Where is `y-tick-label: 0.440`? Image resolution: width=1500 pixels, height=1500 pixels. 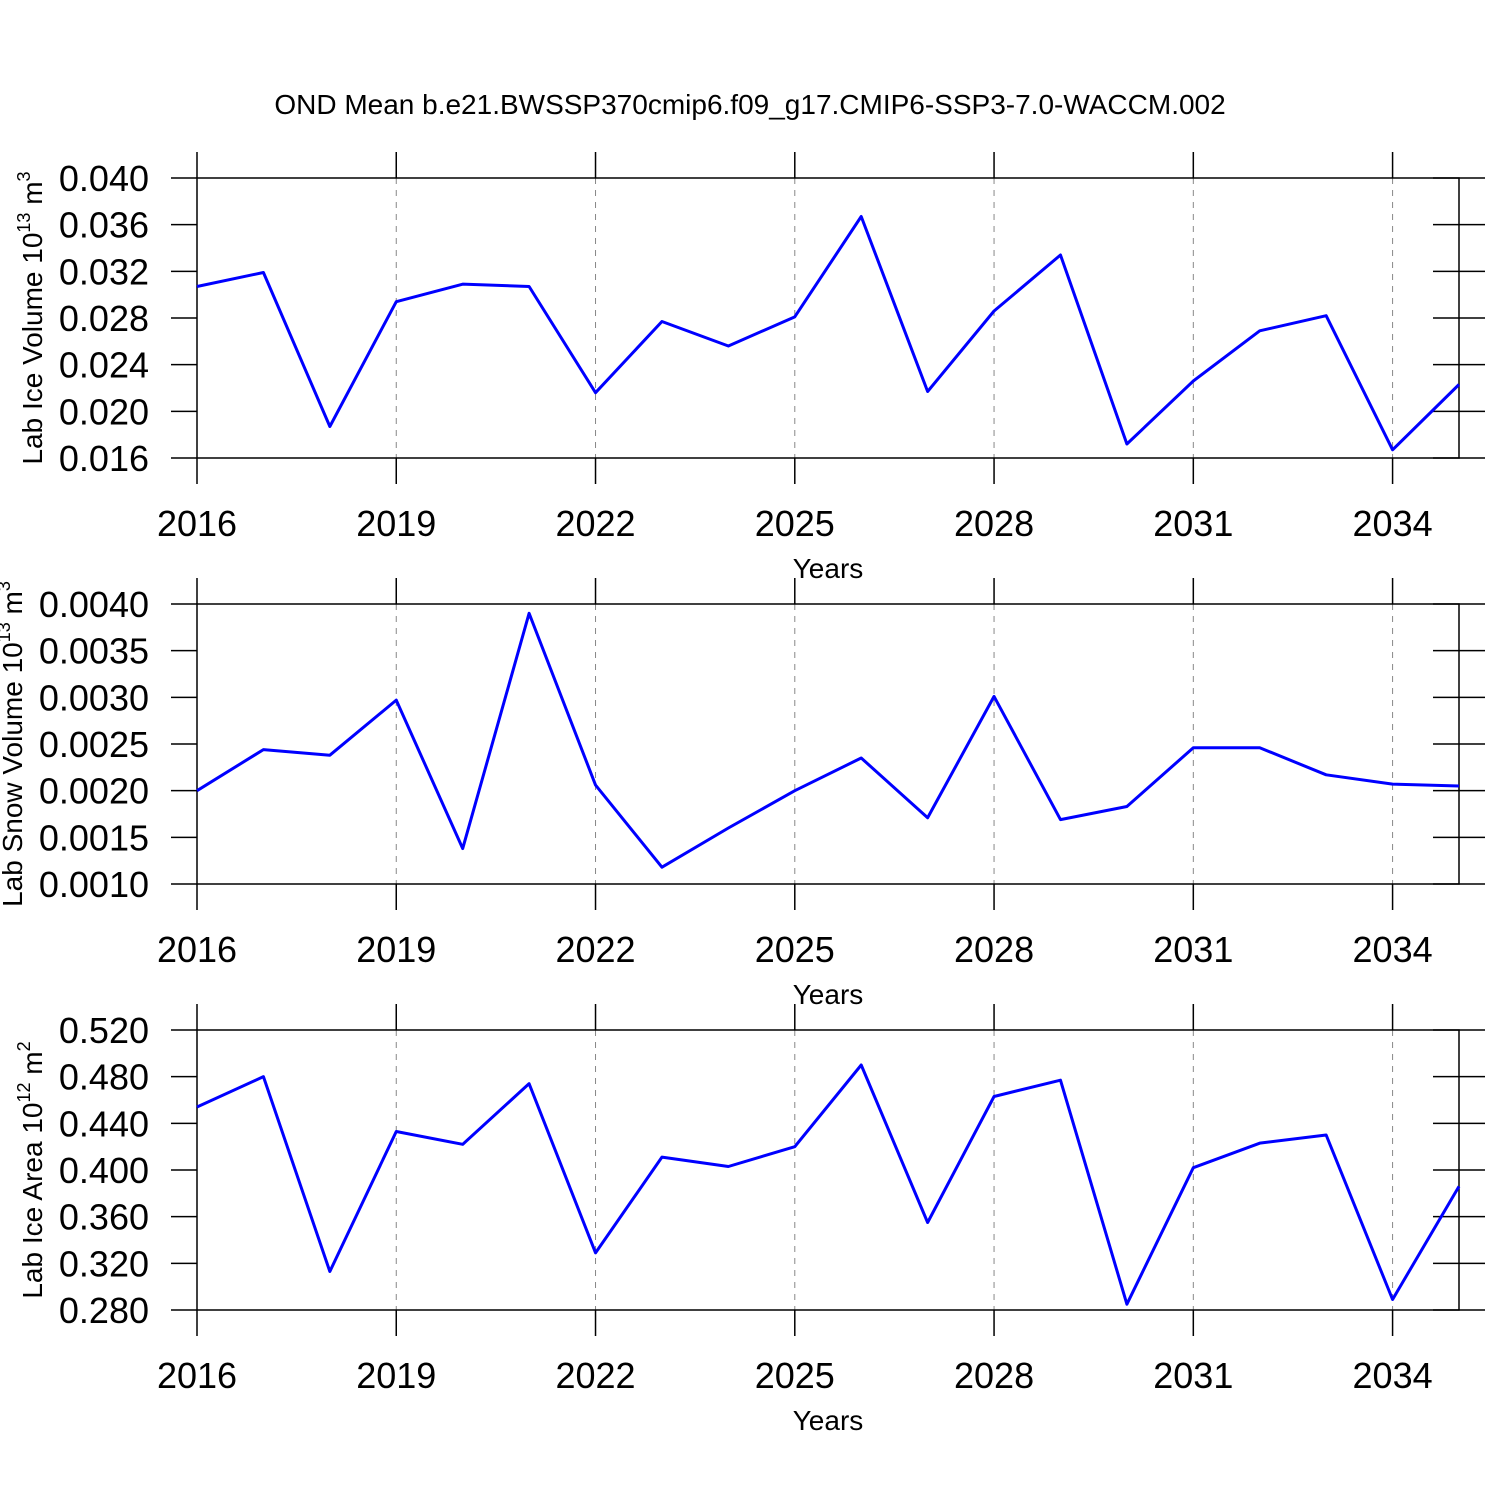 y-tick-label: 0.440 is located at coordinates (104, 1123).